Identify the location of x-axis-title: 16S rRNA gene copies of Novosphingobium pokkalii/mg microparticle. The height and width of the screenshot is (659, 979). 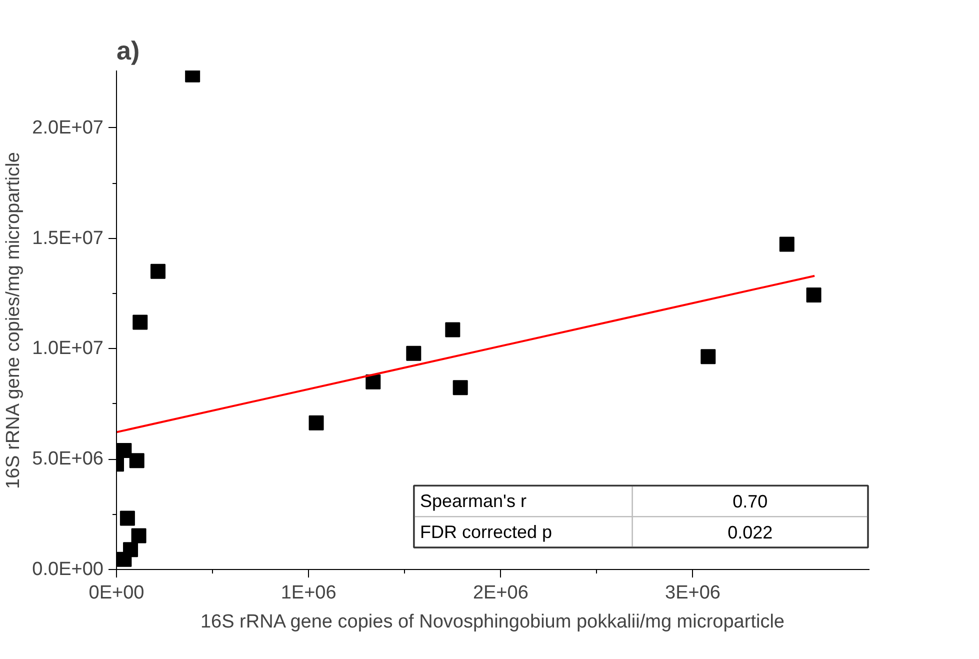
(492, 622).